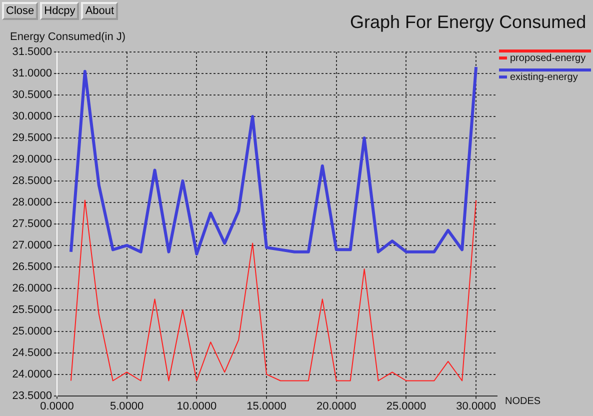 The height and width of the screenshot is (416, 593). What do you see at coordinates (32, 95) in the screenshot?
I see `y-tick-label: 30.5000` at bounding box center [32, 95].